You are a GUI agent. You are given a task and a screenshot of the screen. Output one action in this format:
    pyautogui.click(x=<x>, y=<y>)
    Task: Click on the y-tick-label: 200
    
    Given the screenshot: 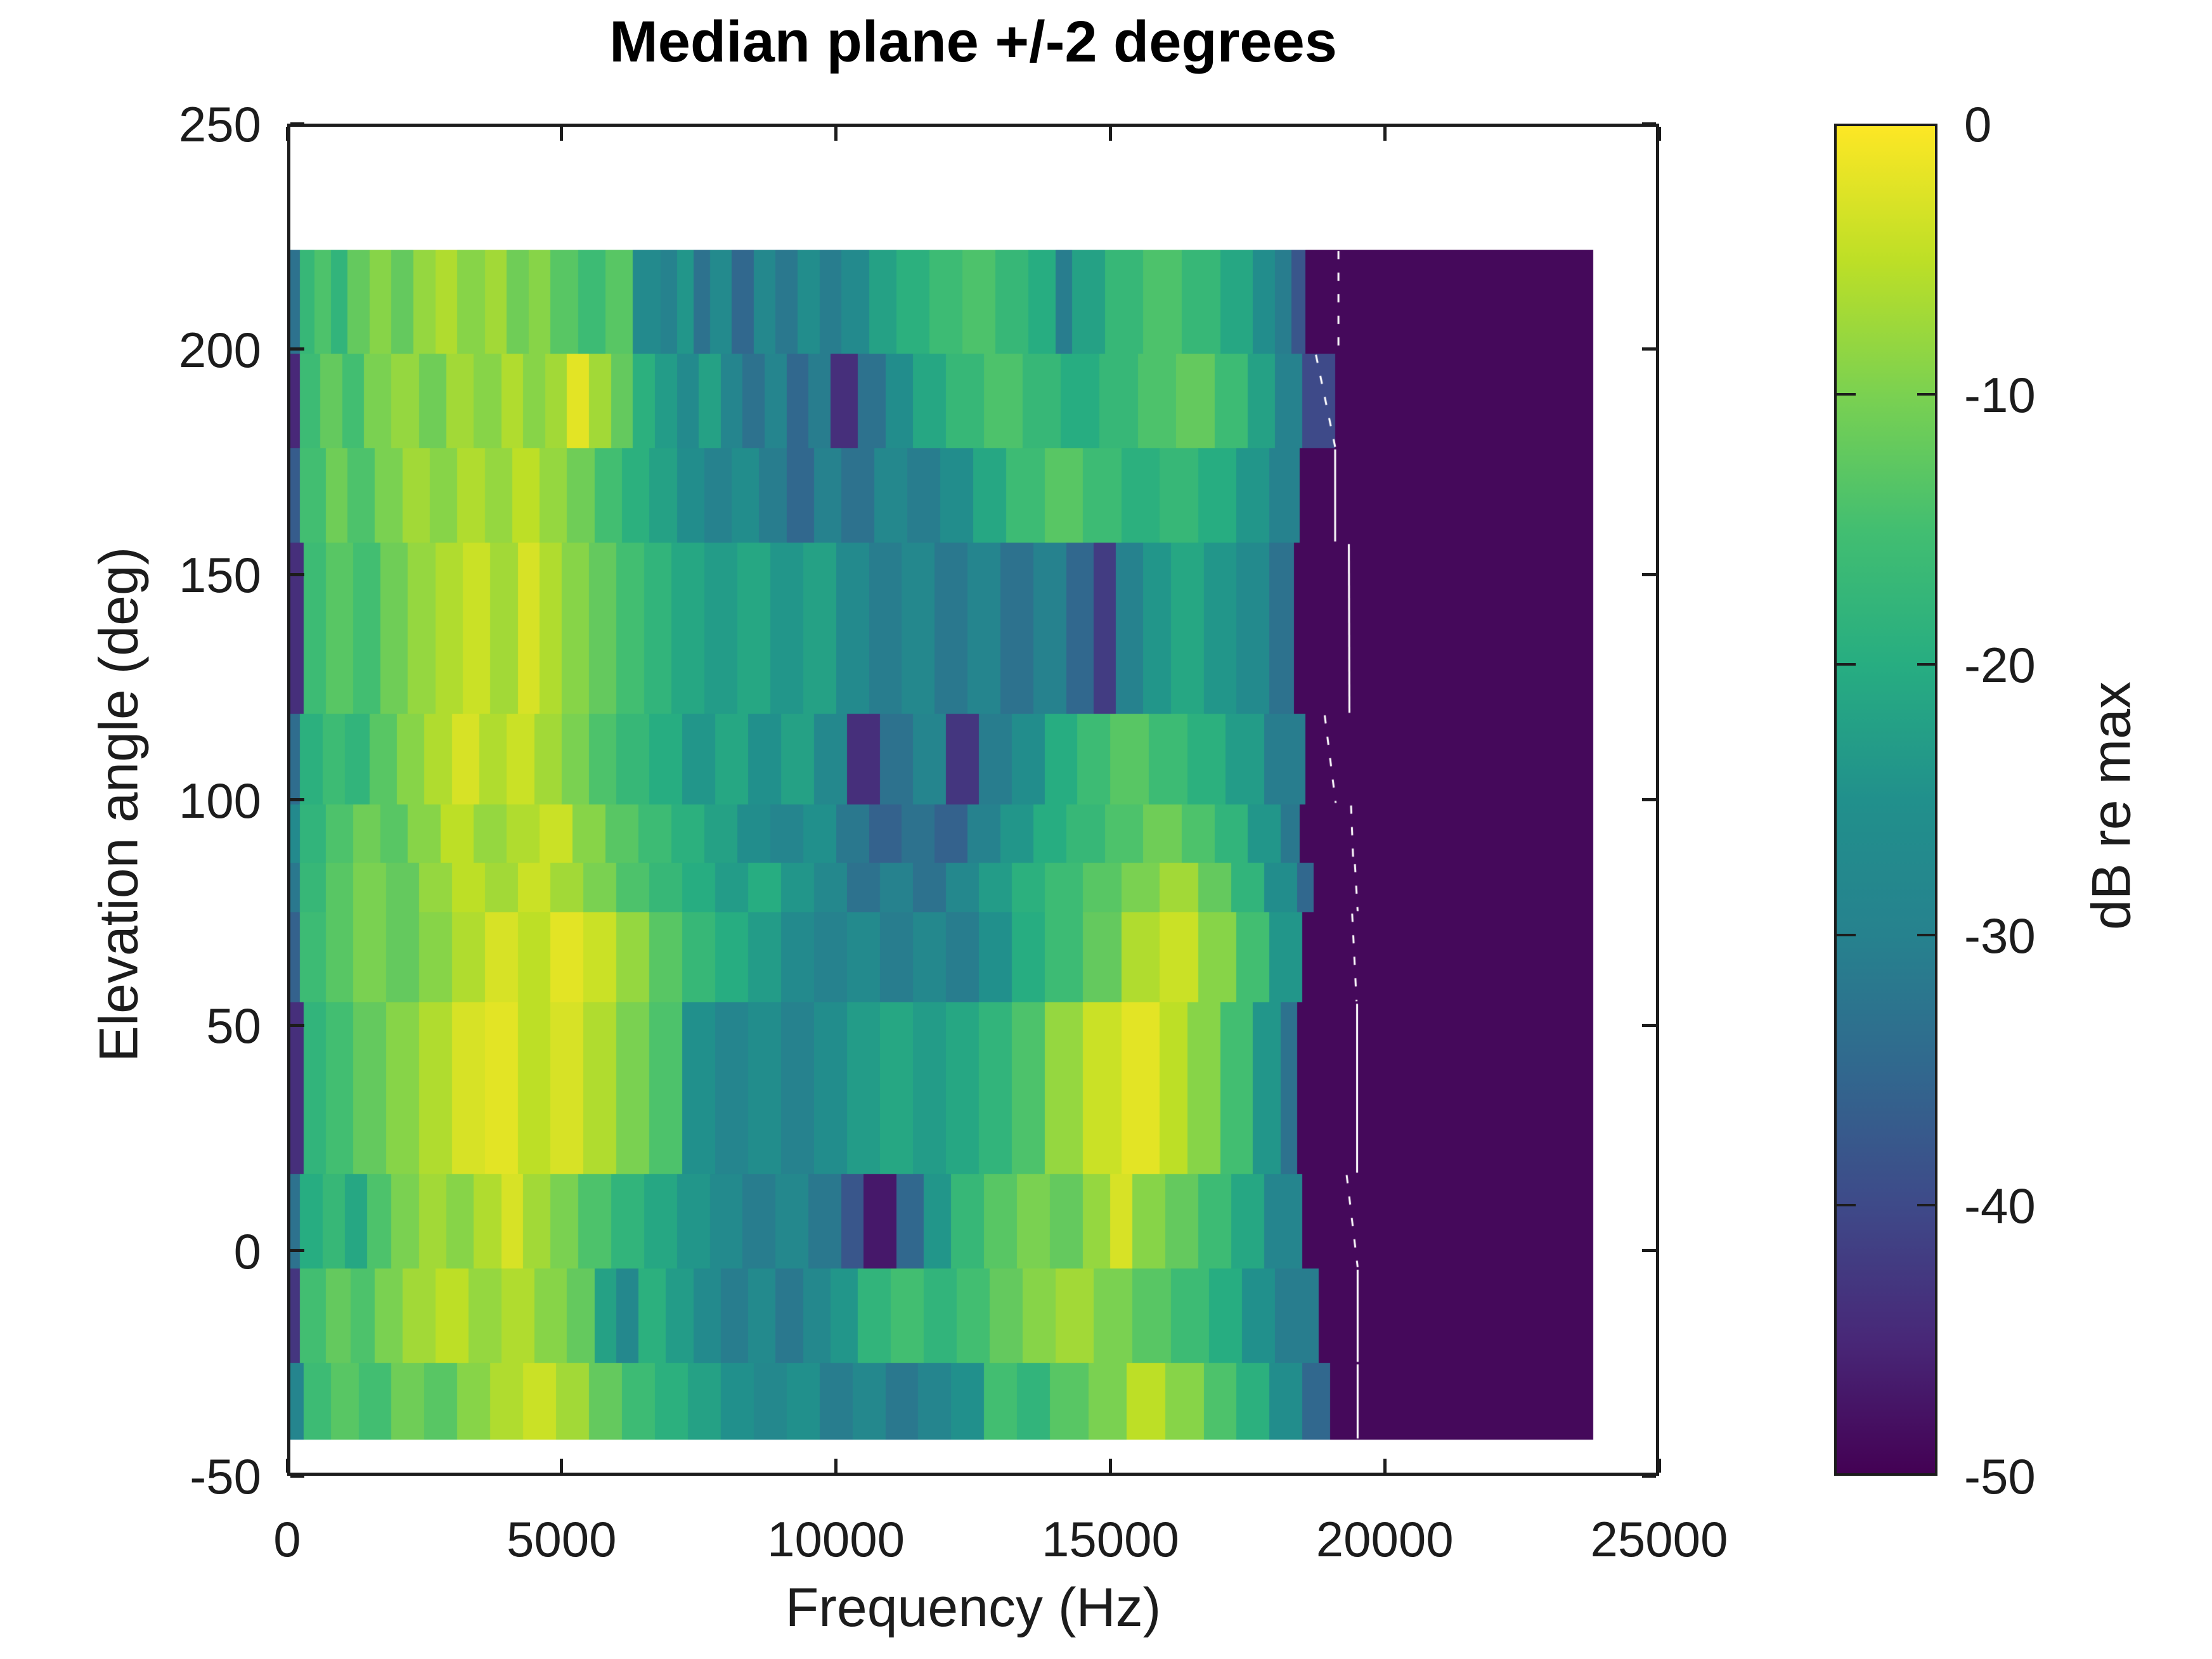 What is the action you would take?
    pyautogui.click(x=219, y=349)
    